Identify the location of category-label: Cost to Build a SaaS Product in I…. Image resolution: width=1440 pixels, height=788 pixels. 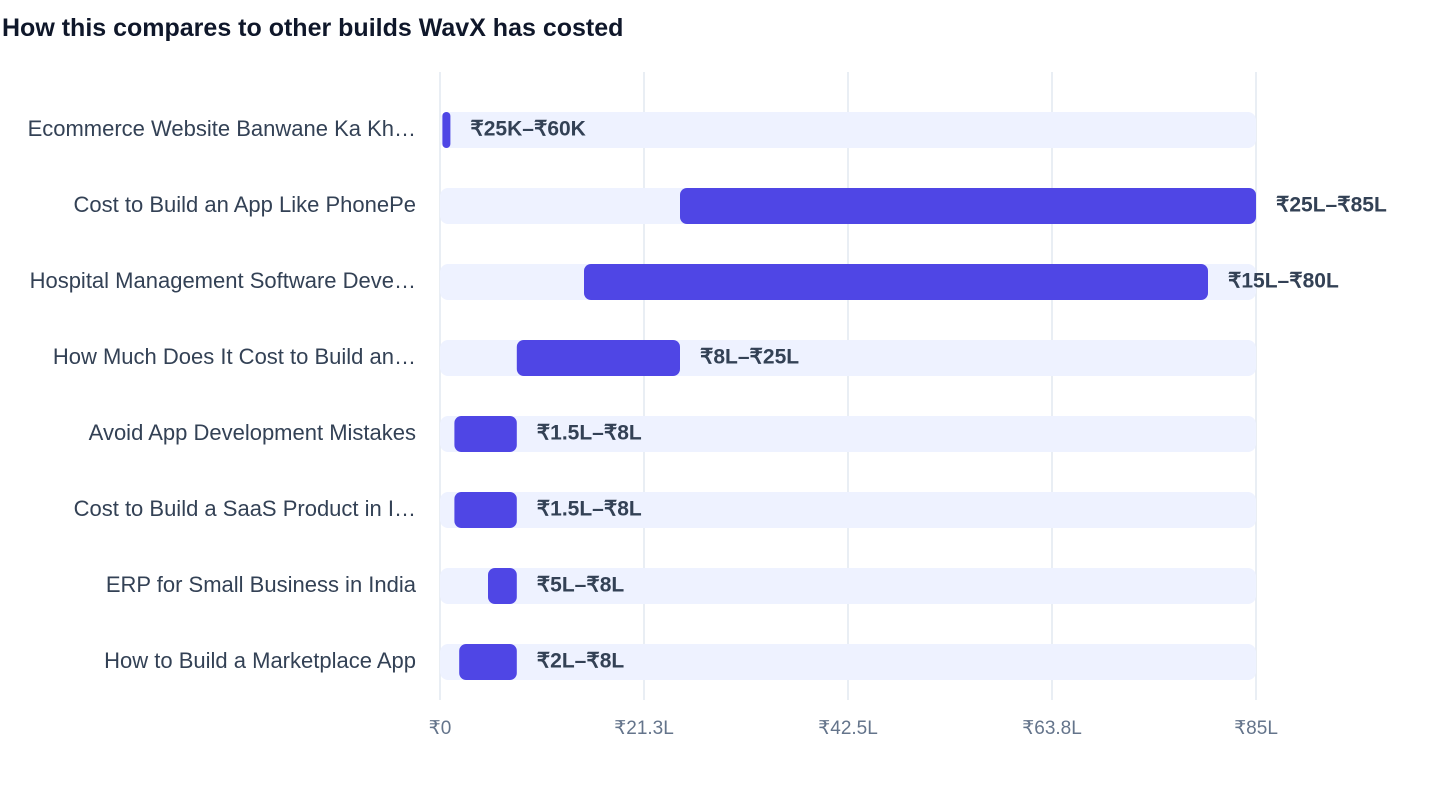
(245, 508).